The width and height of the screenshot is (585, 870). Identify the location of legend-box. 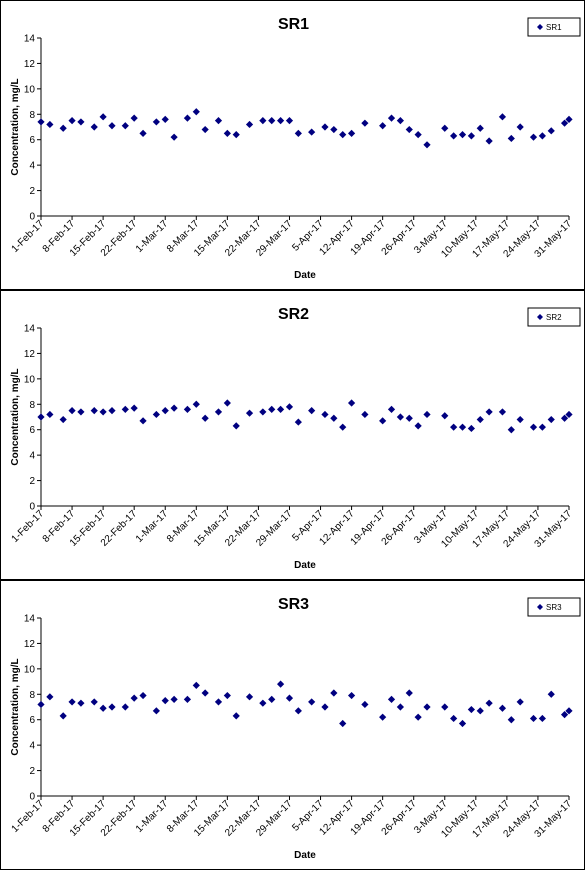
(554, 27).